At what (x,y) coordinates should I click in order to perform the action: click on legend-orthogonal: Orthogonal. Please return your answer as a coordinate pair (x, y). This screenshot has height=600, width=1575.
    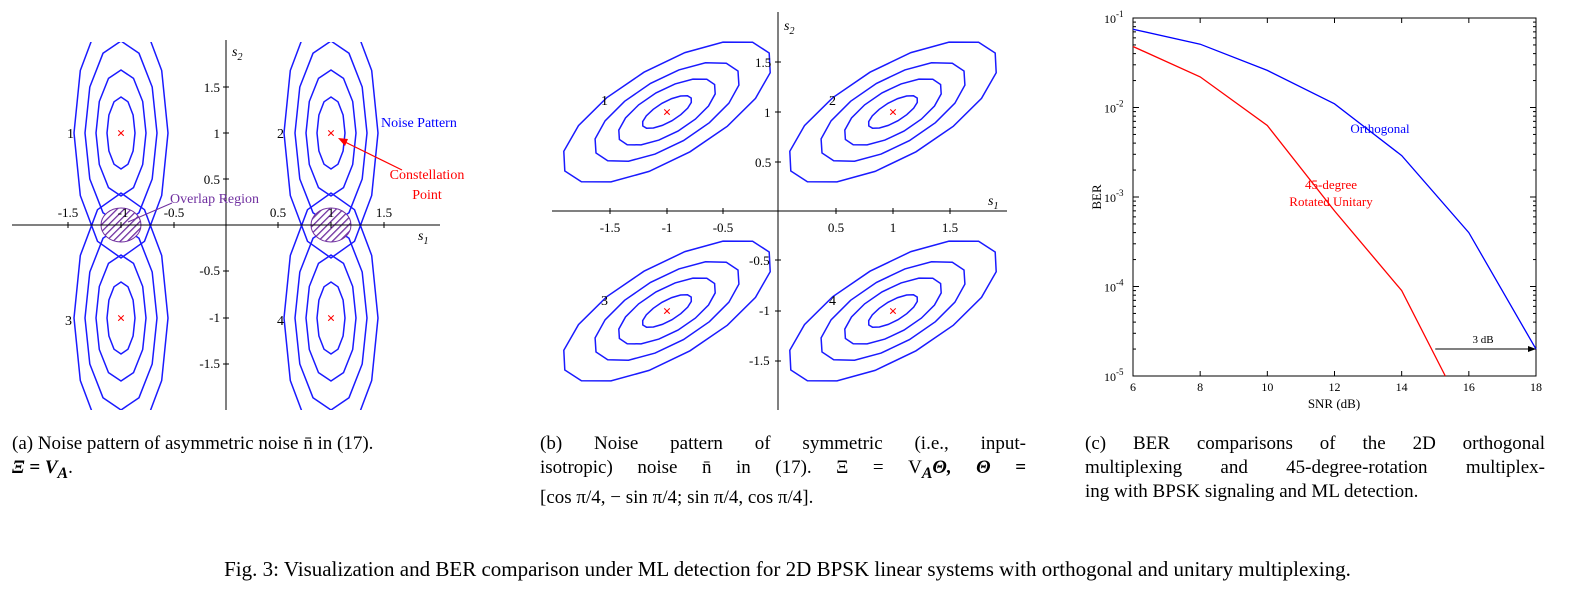
    Looking at the image, I should click on (1380, 128).